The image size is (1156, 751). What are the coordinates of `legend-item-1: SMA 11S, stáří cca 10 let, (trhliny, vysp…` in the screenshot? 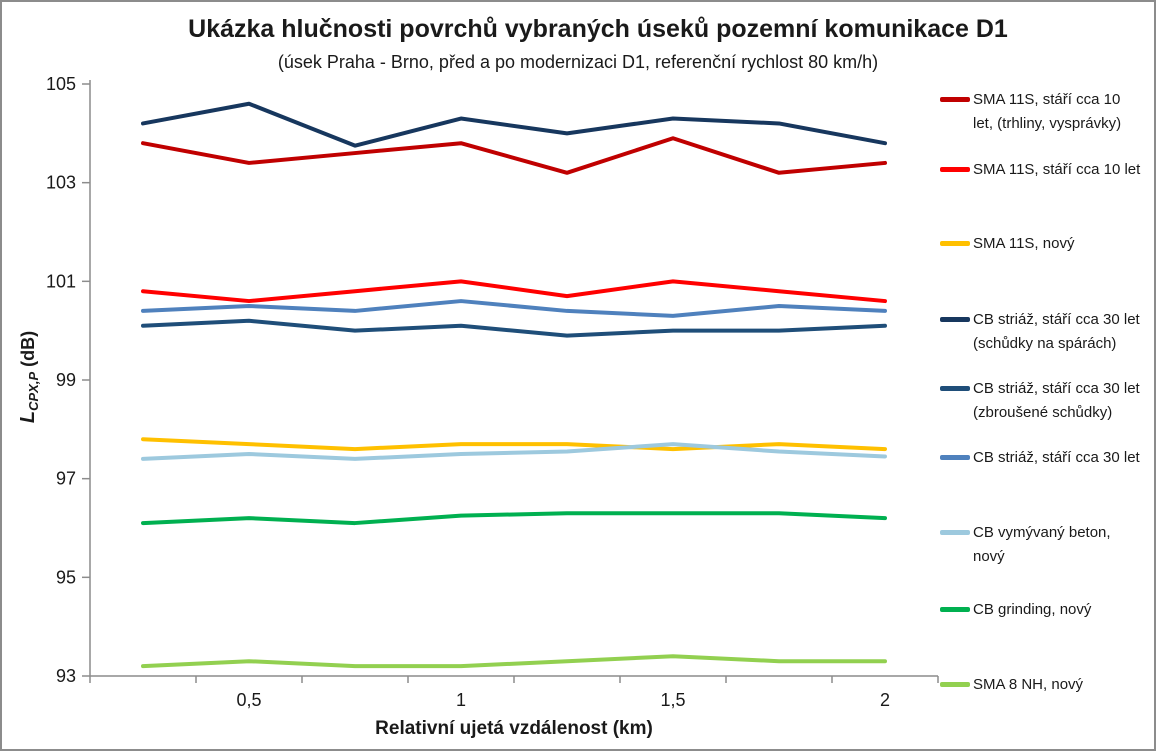 It's located at (1030, 112).